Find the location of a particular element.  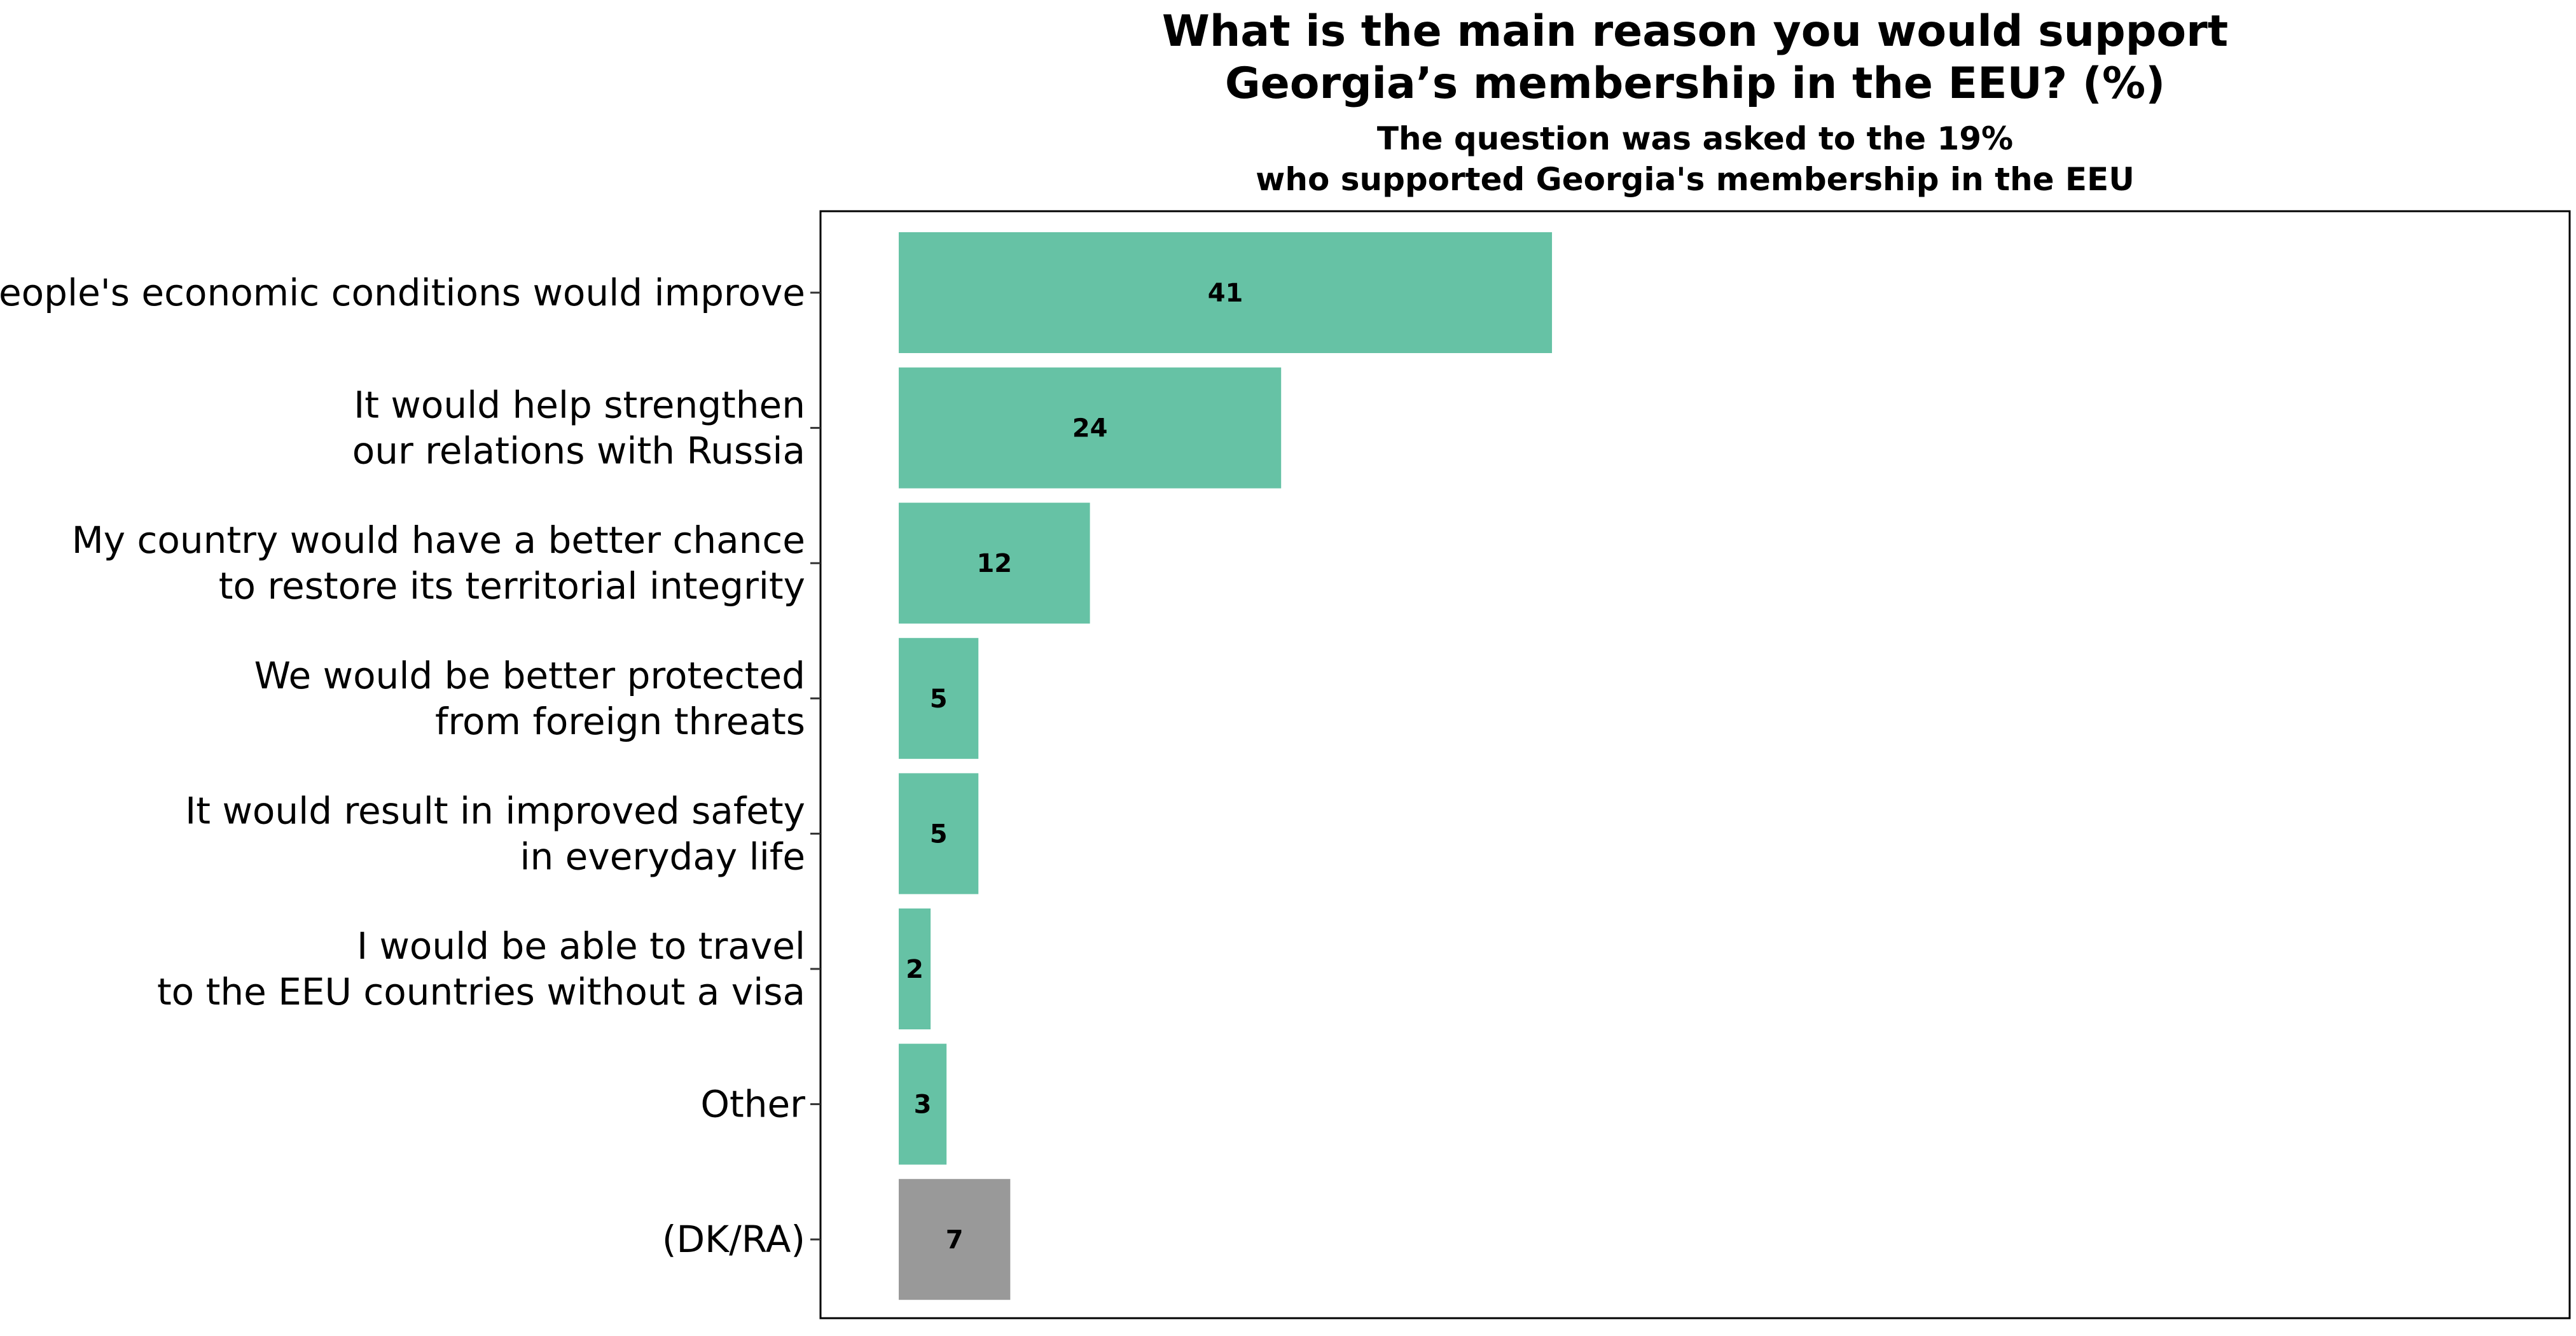

bar-value-label: 12 is located at coordinates (994, 563).